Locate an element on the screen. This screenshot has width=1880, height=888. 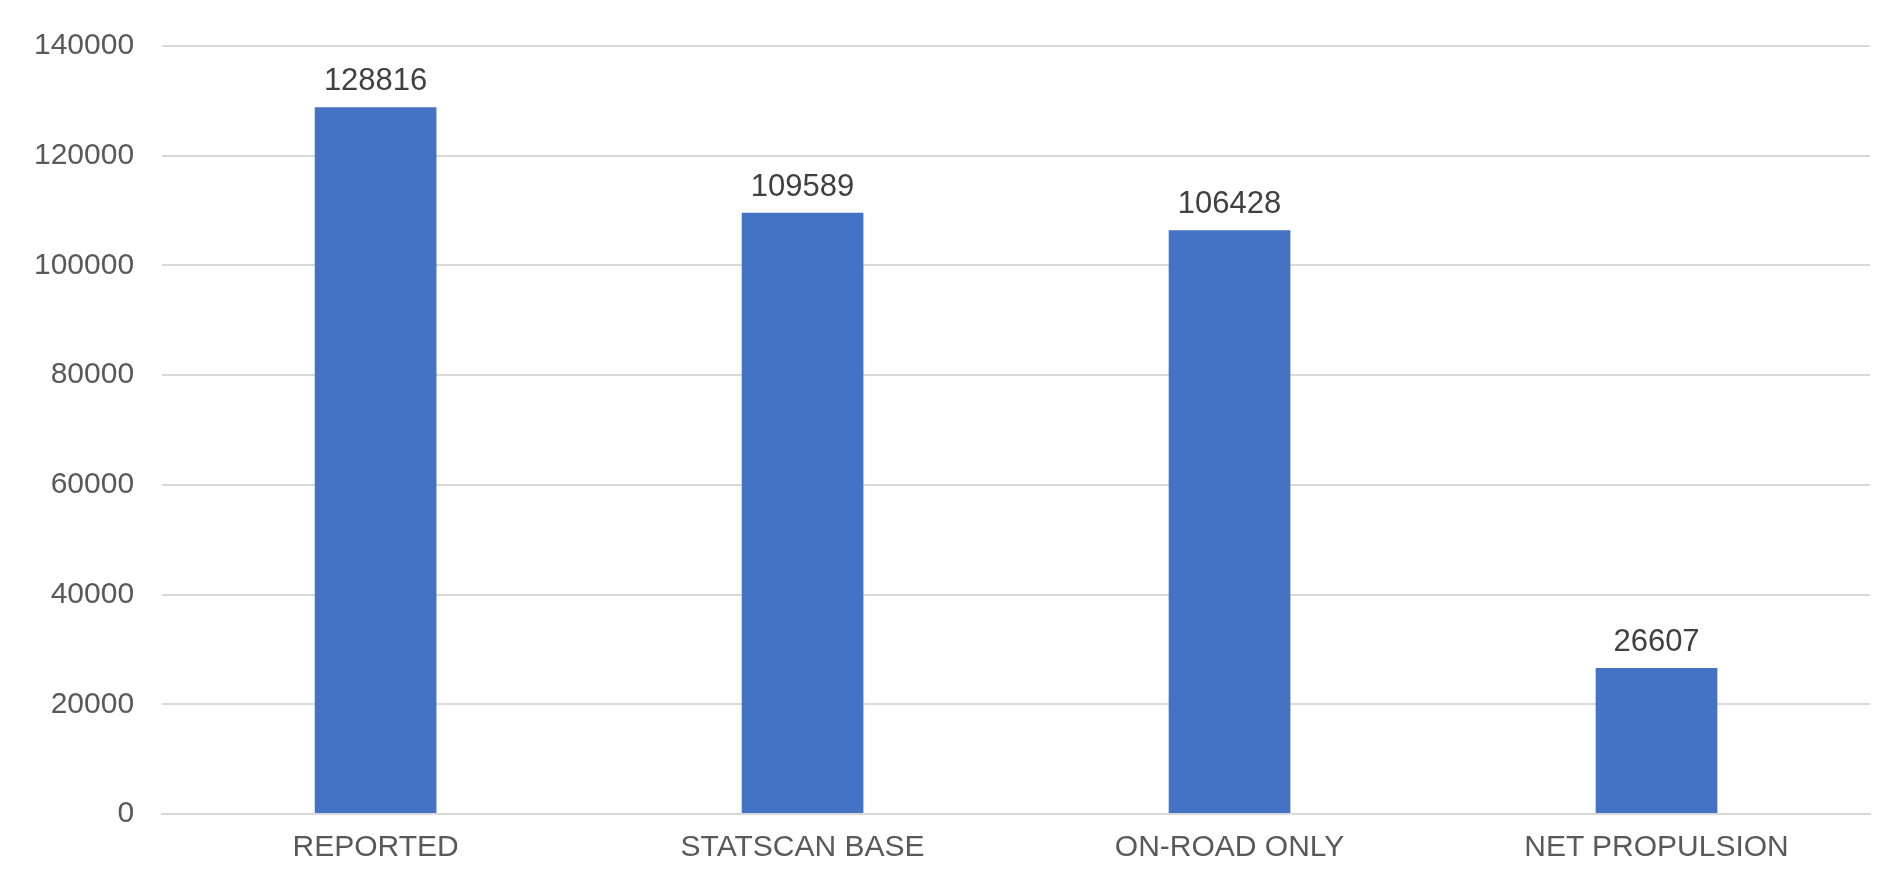
y-tick-label: 140000 is located at coordinates (84, 44).